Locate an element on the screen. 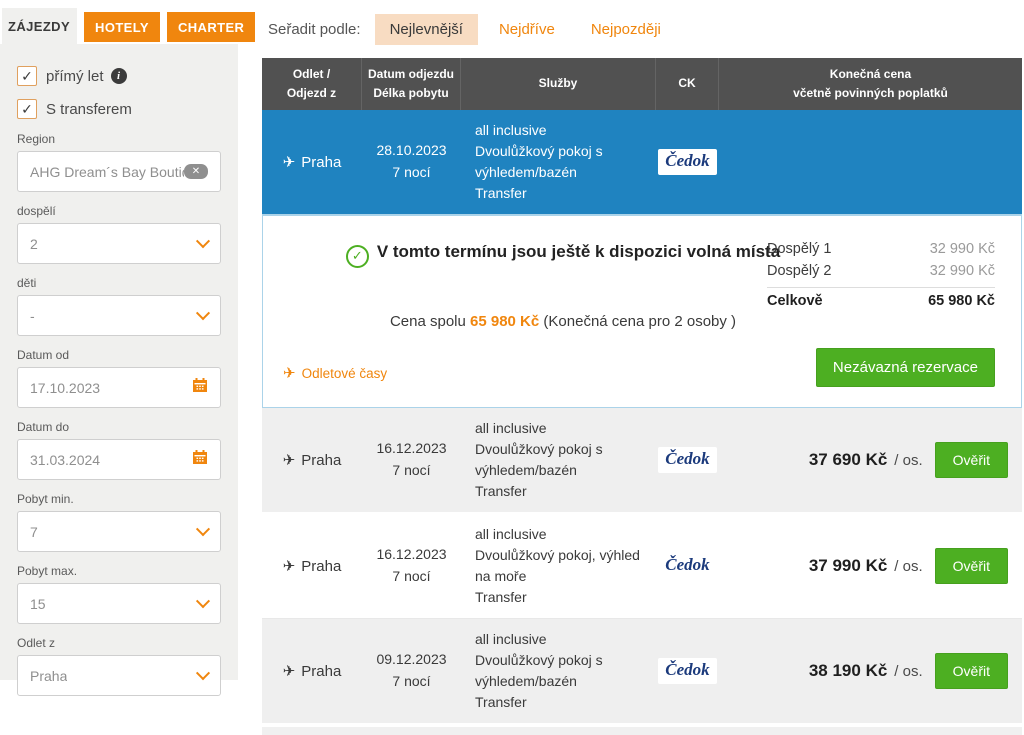 The height and width of the screenshot is (735, 1024). sort-latest: Nejpozději is located at coordinates (625, 29).